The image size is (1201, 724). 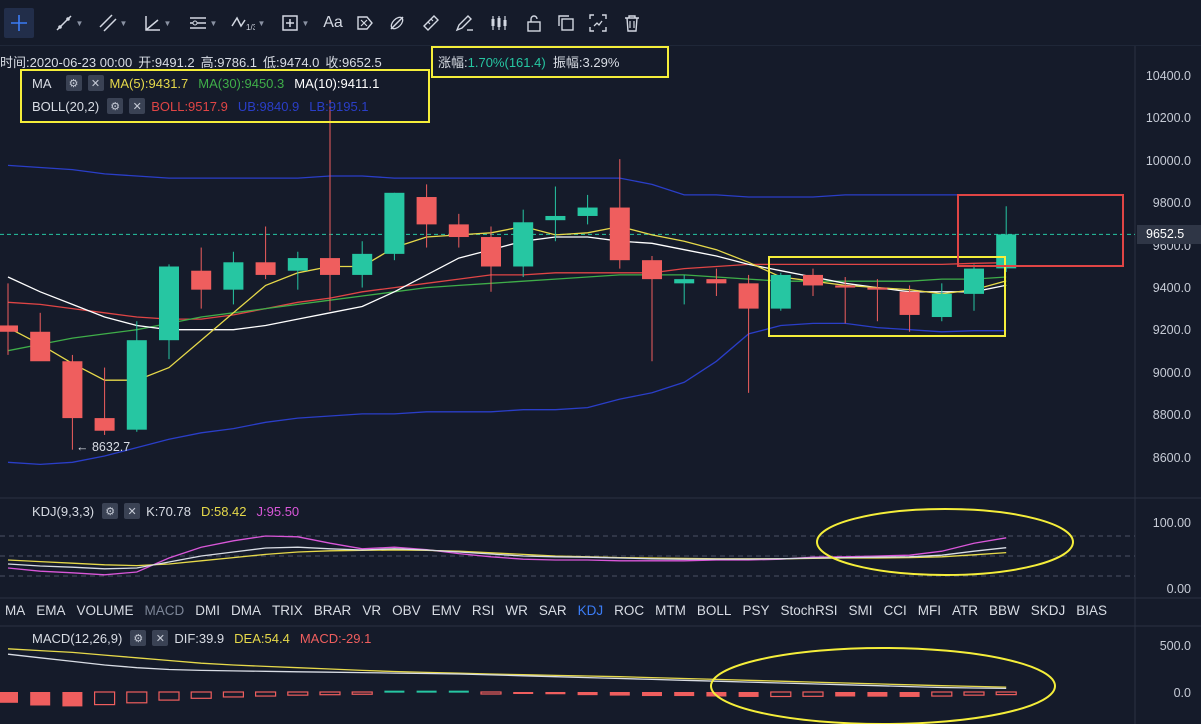 What do you see at coordinates (110, 511) in the screenshot?
I see `kdj-settings-button: ⚙` at bounding box center [110, 511].